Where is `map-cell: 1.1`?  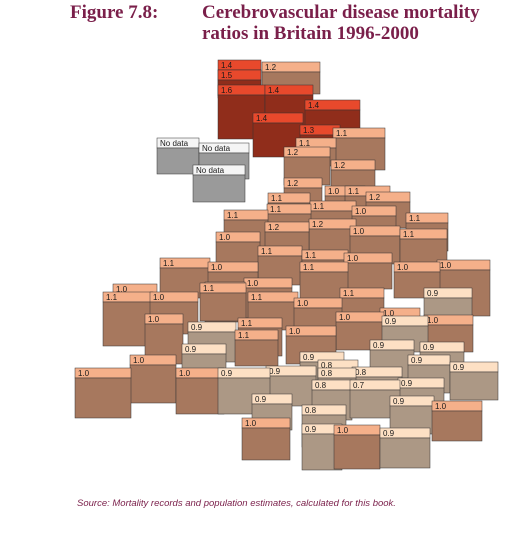
map-cell: 1.1 is located at coordinates (128, 319).